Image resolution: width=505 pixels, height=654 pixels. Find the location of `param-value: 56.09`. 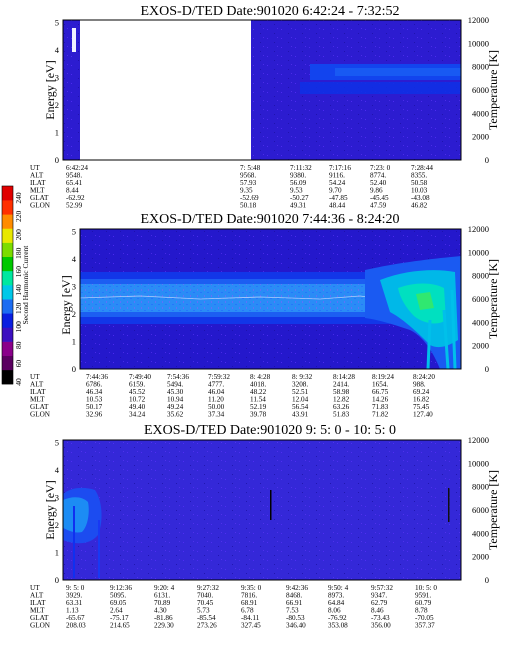

param-value: 56.09 is located at coordinates (298, 183).